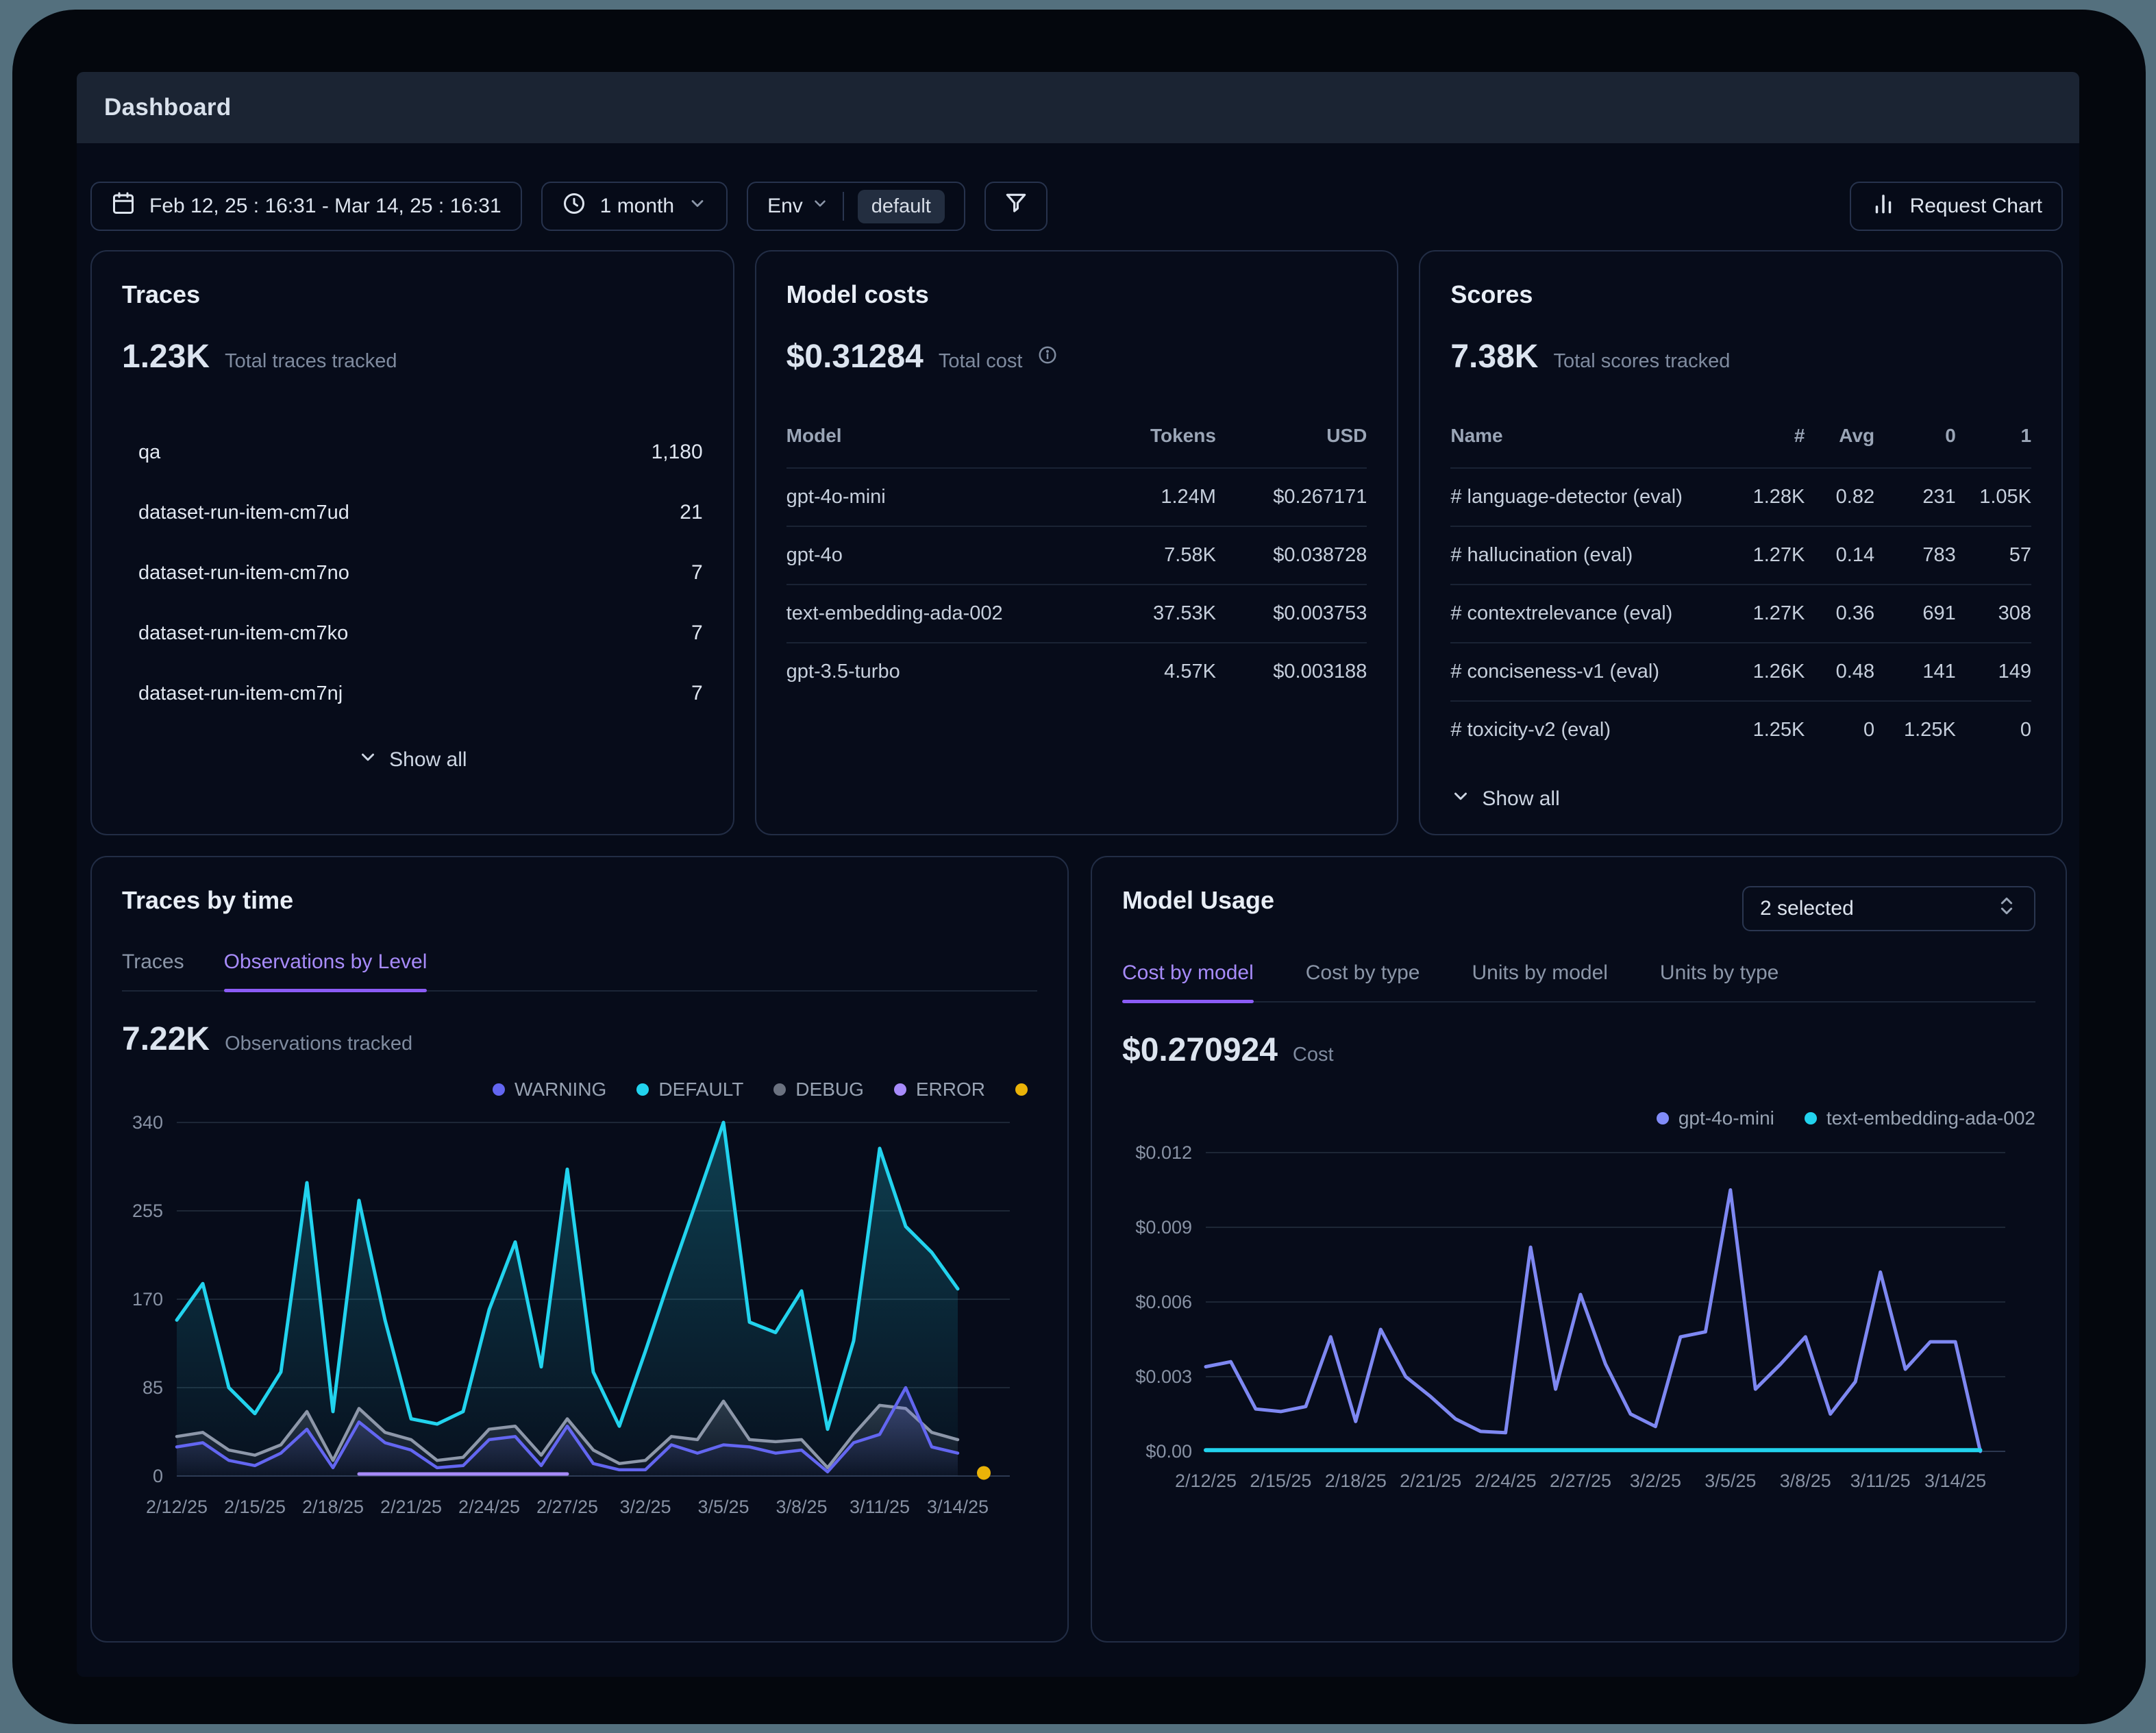 This screenshot has height=1733, width=2156. I want to click on column-header: #, so click(1800, 435).